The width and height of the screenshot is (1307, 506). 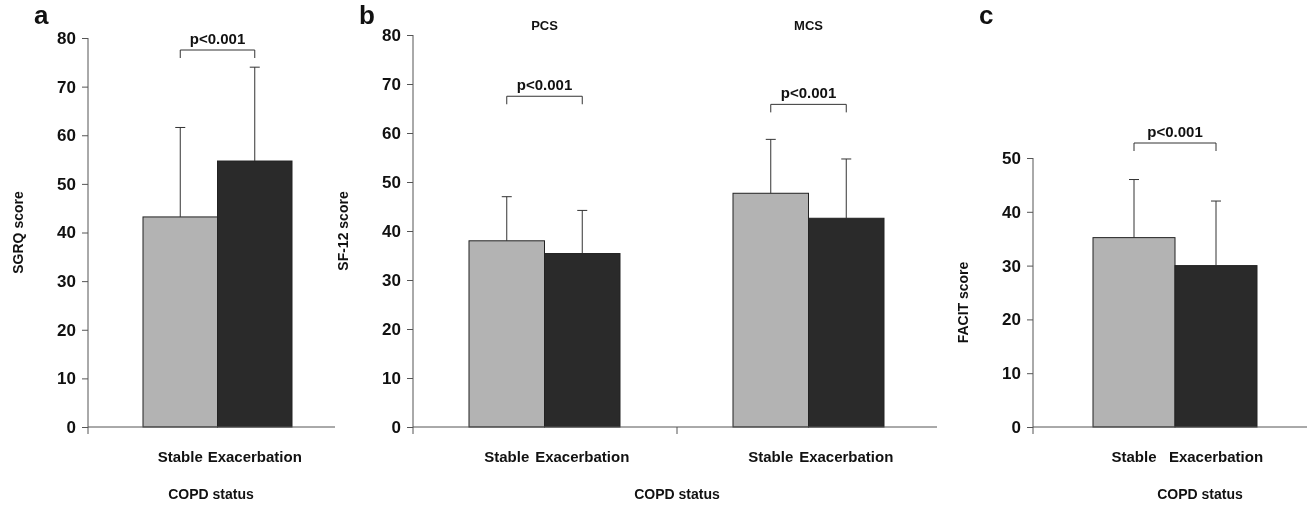 I want to click on chart-subtitle: PCS, so click(x=545, y=25).